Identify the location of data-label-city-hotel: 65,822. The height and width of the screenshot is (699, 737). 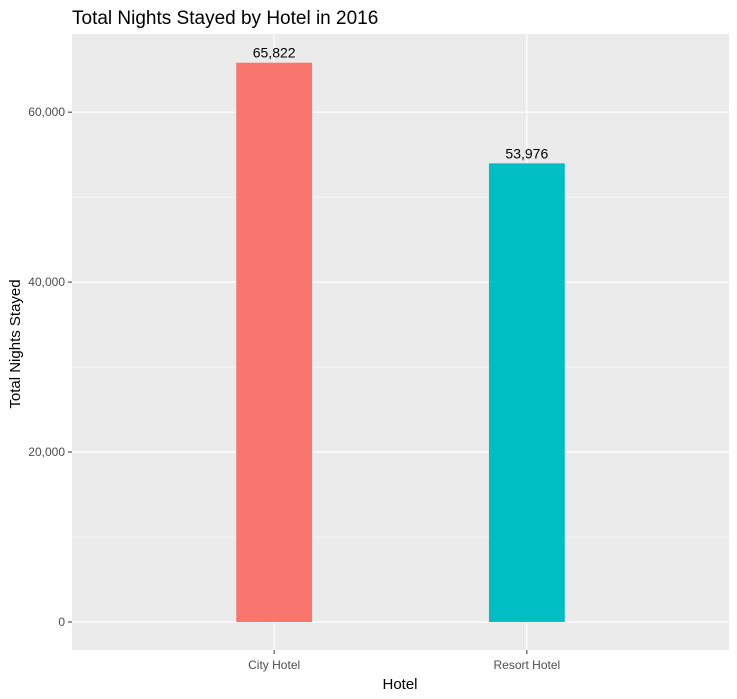
(274, 53).